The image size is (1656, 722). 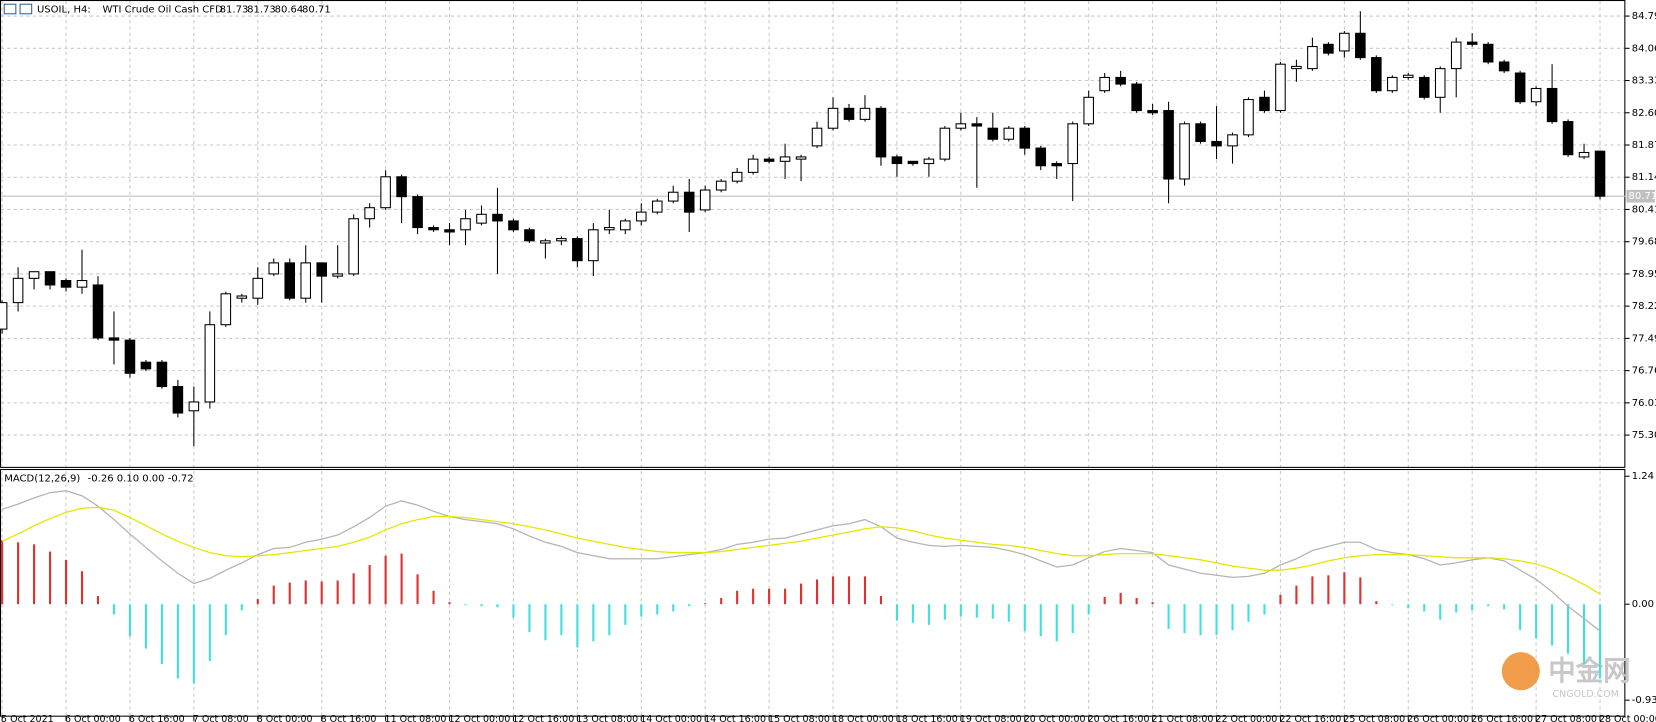 I want to click on x-tick-label: 14 Oct 00:00, so click(x=671, y=718).